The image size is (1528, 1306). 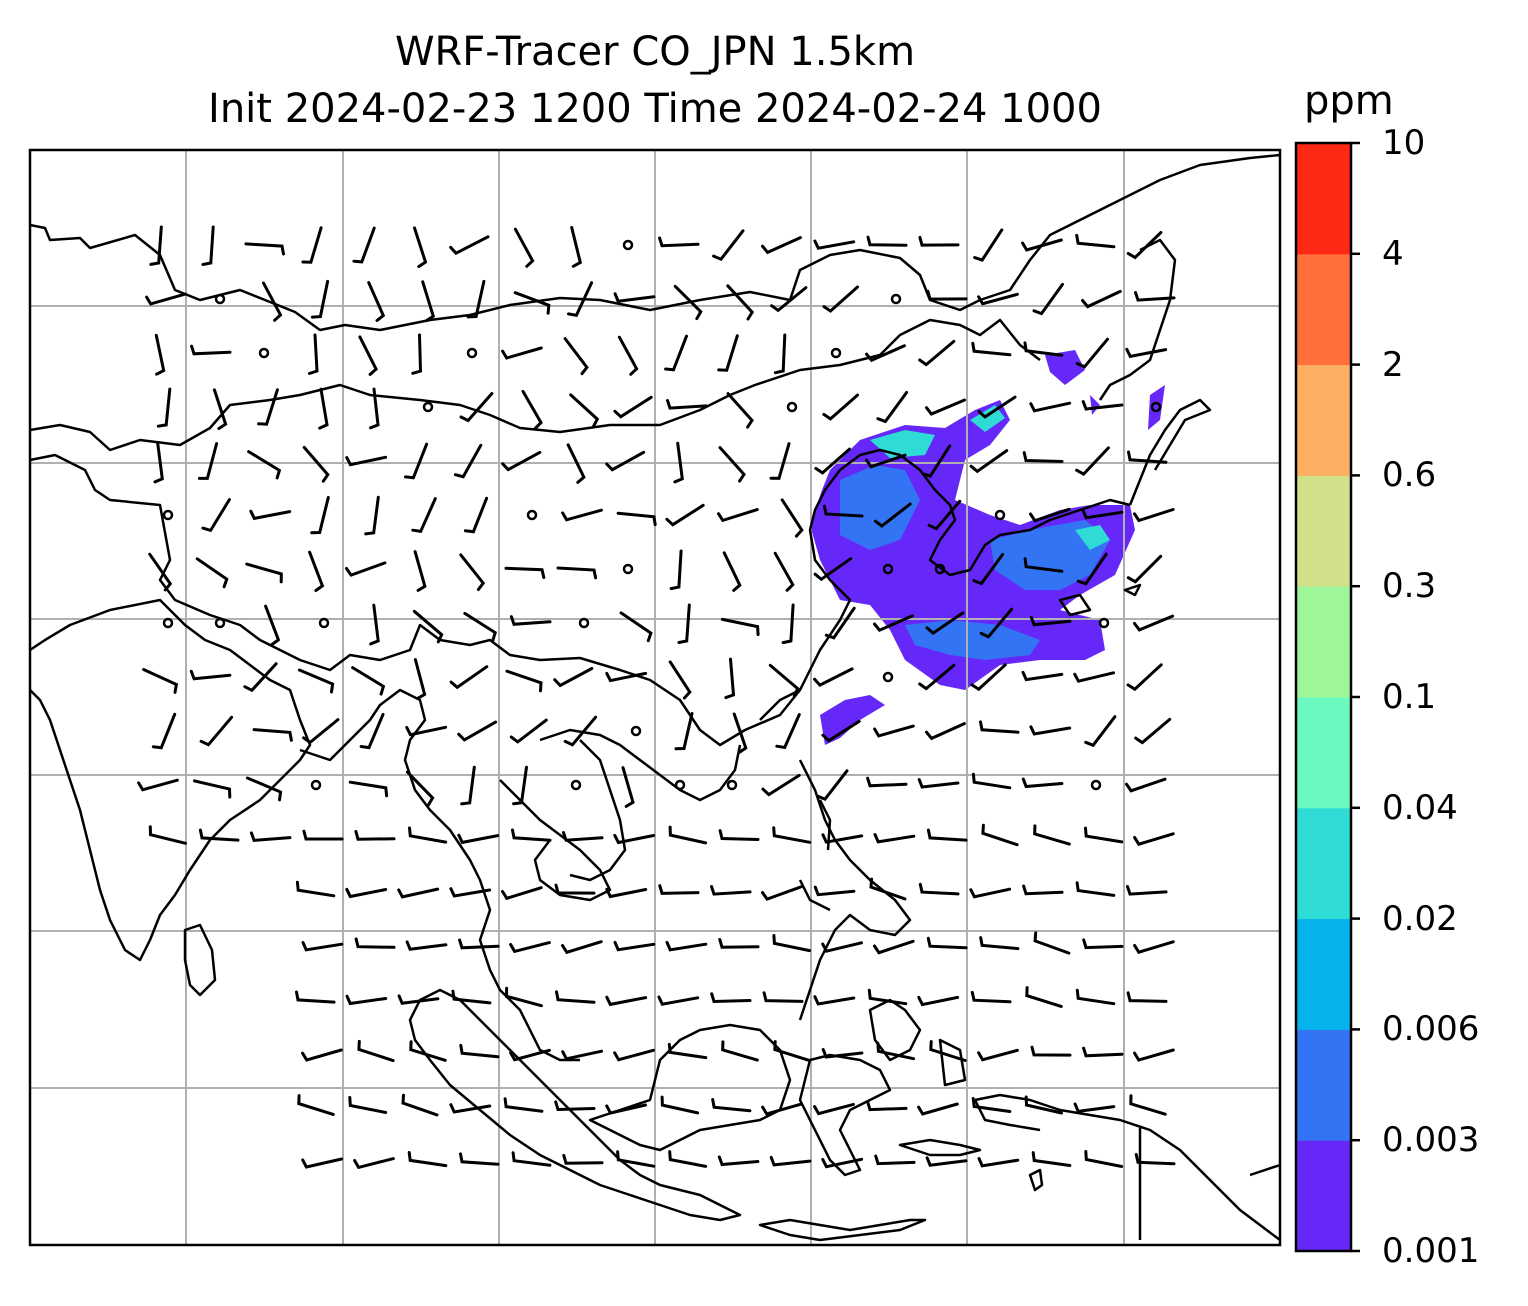 I want to click on colorbar-tick-label: 0.6, so click(x=1409, y=475).